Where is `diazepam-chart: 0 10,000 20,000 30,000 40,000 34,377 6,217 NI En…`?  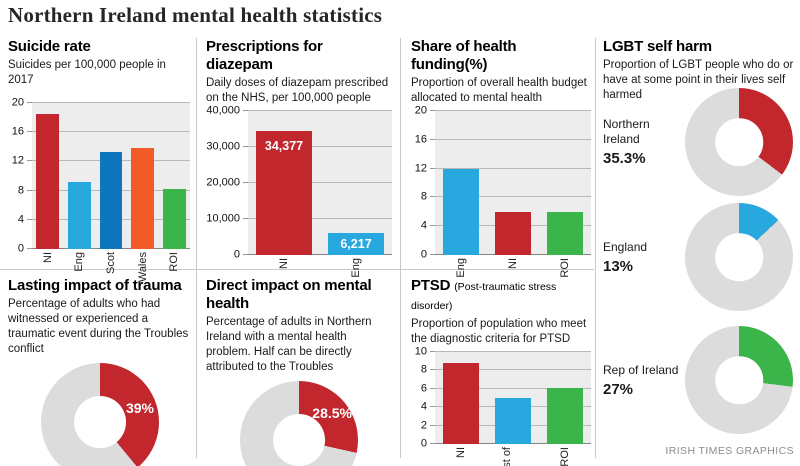
diazepam-chart: 0 10,000 20,000 30,000 40,000 34,377 6,217 NI En… is located at coordinates (299, 197).